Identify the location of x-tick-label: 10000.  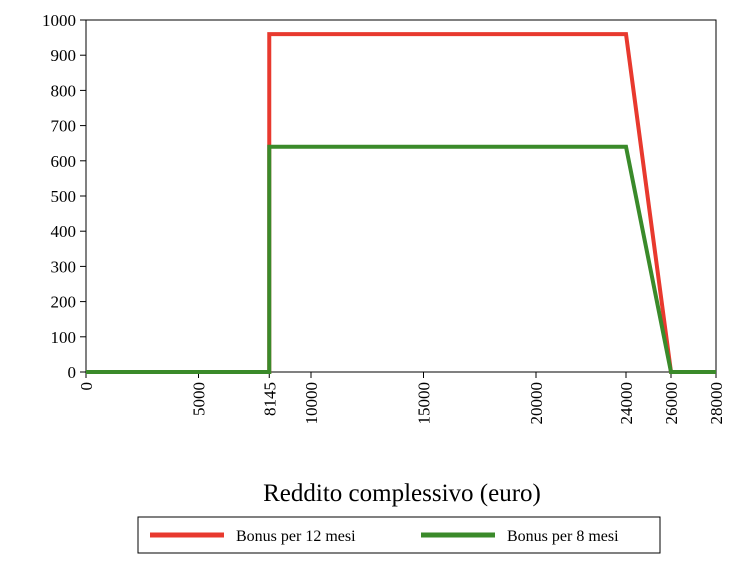
(311, 403).